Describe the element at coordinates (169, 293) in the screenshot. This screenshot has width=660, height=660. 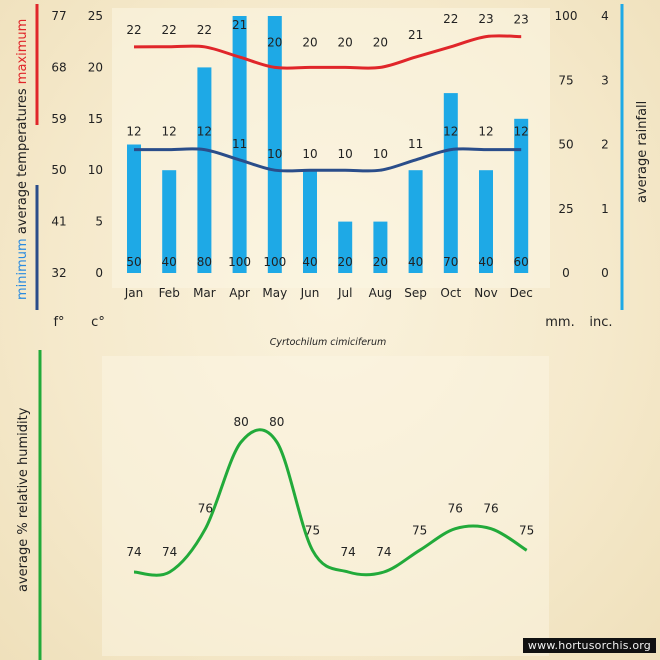
I see `month-tick-label: Feb` at that location.